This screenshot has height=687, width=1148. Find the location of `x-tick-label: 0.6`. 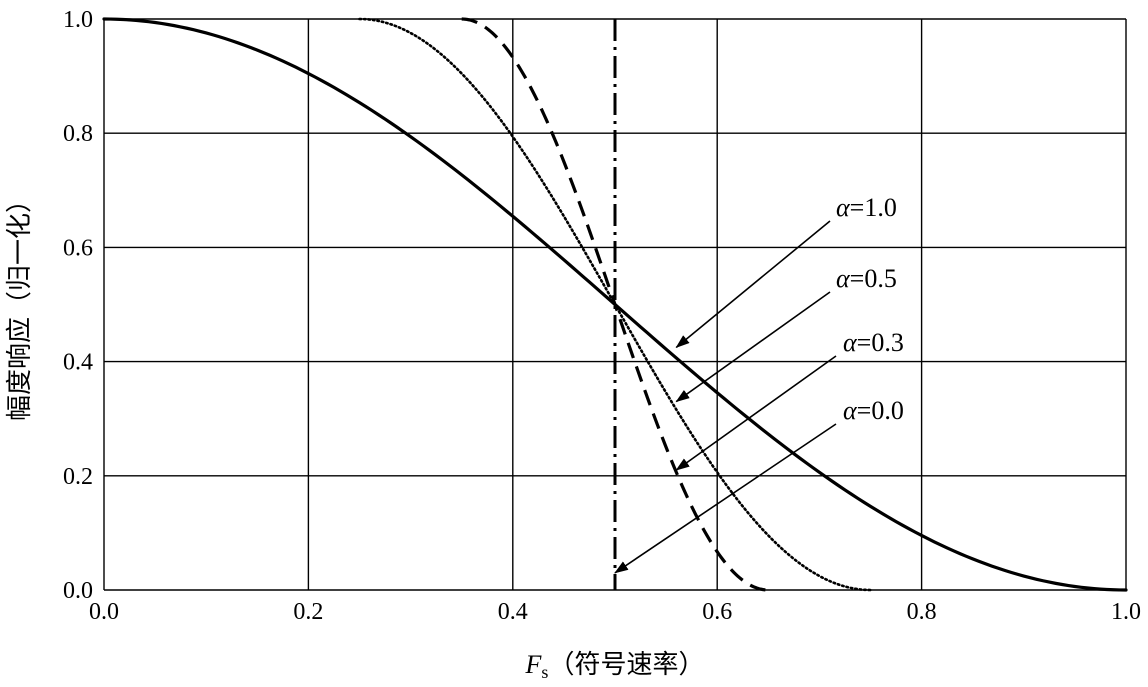

x-tick-label: 0.6 is located at coordinates (717, 612).